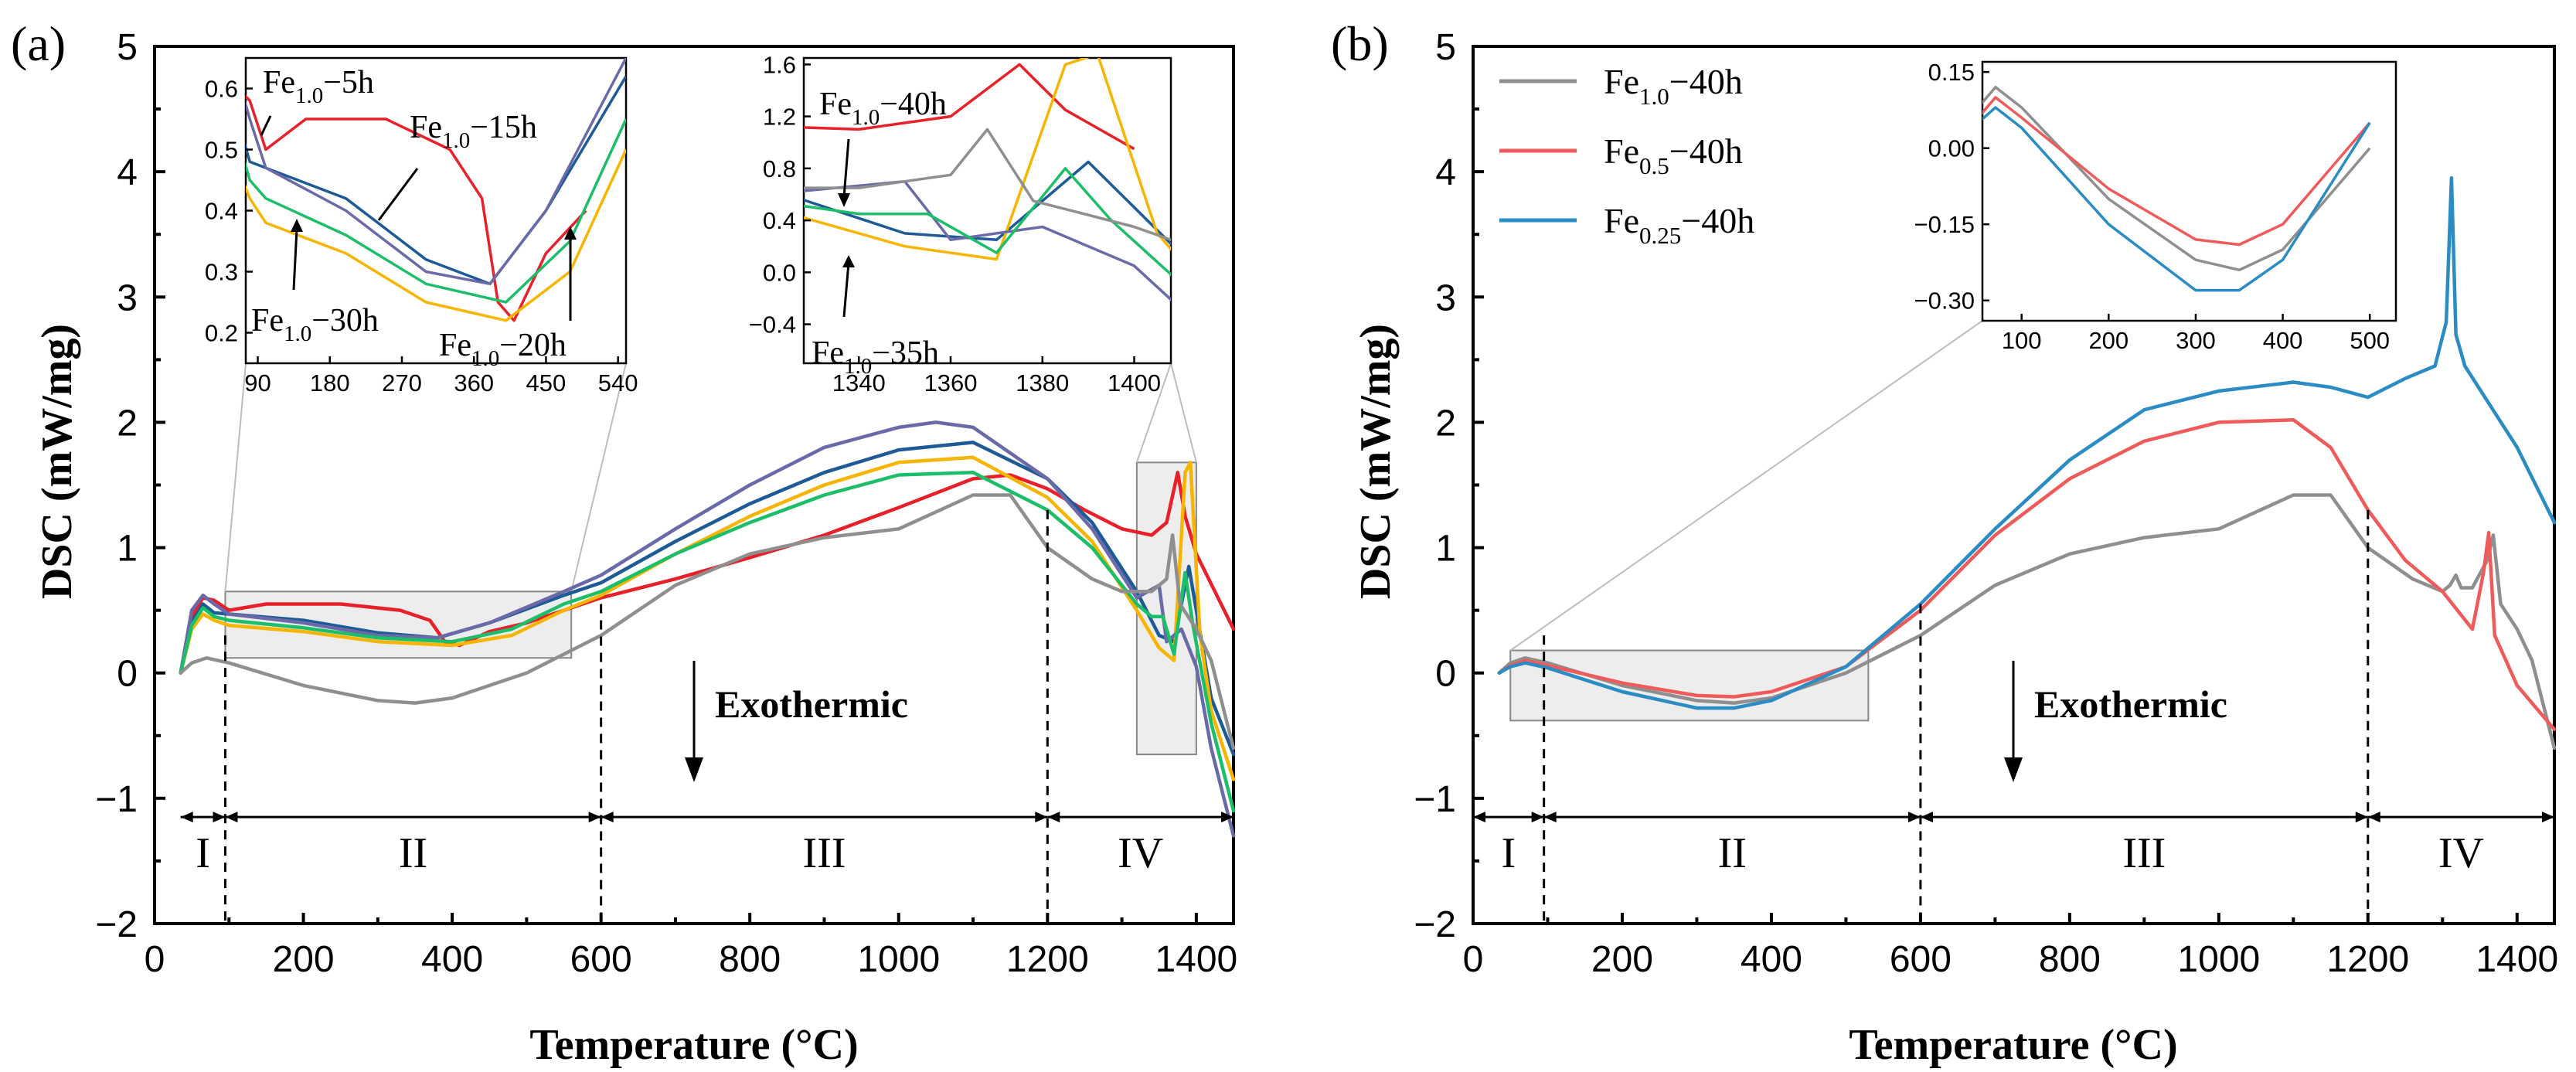 The height and width of the screenshot is (1072, 2576). I want to click on inset-x-tick-label: 90, so click(257, 382).